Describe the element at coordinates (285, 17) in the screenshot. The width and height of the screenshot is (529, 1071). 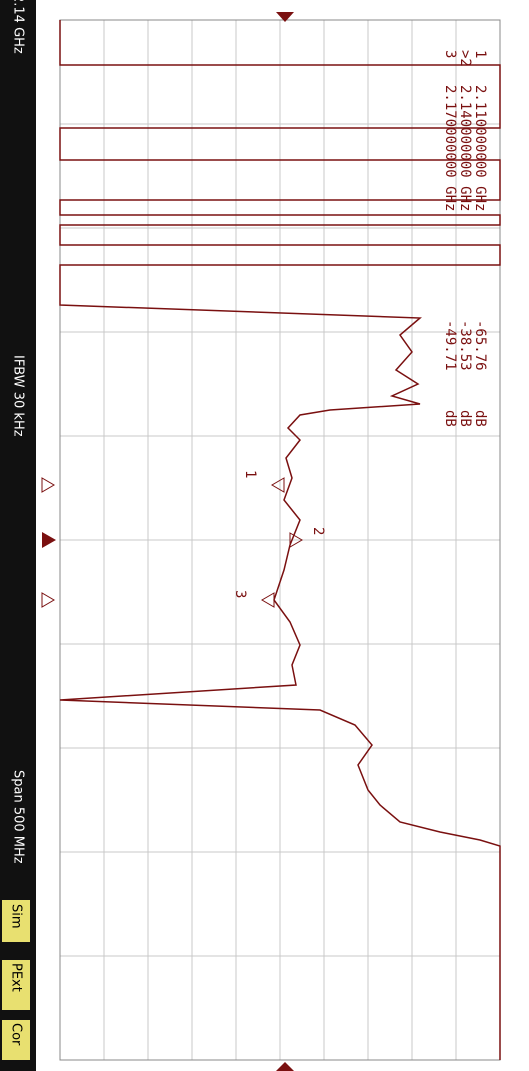
I see `ref-marker-top` at that location.